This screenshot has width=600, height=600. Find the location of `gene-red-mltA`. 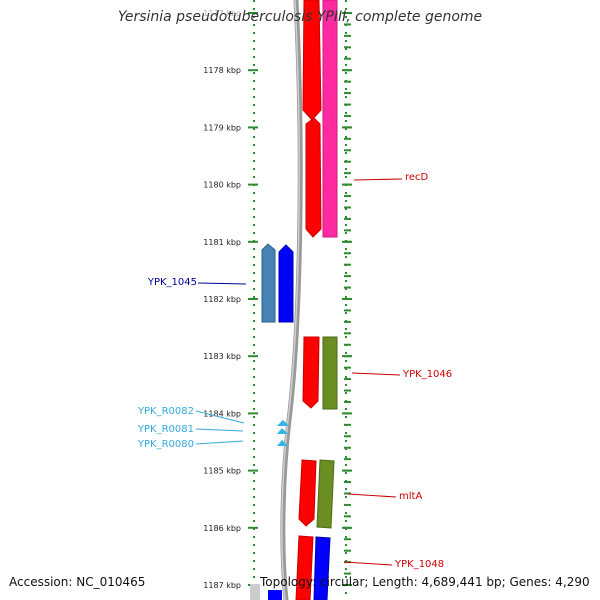

gene-red-mltA is located at coordinates (307, 493).